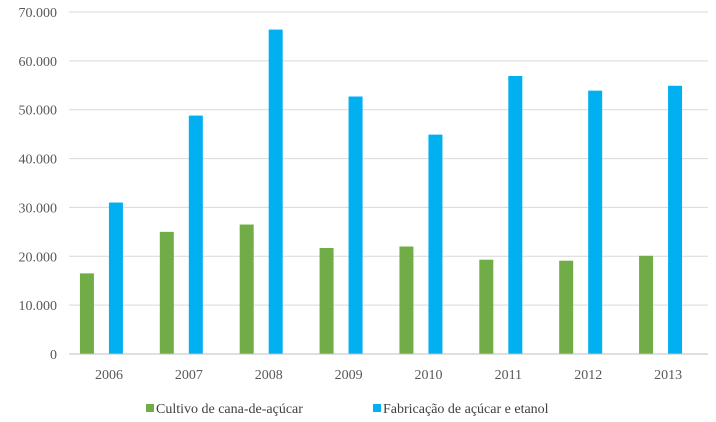 The image size is (716, 422). I want to click on y-tick-label: 20.000, so click(38, 257).